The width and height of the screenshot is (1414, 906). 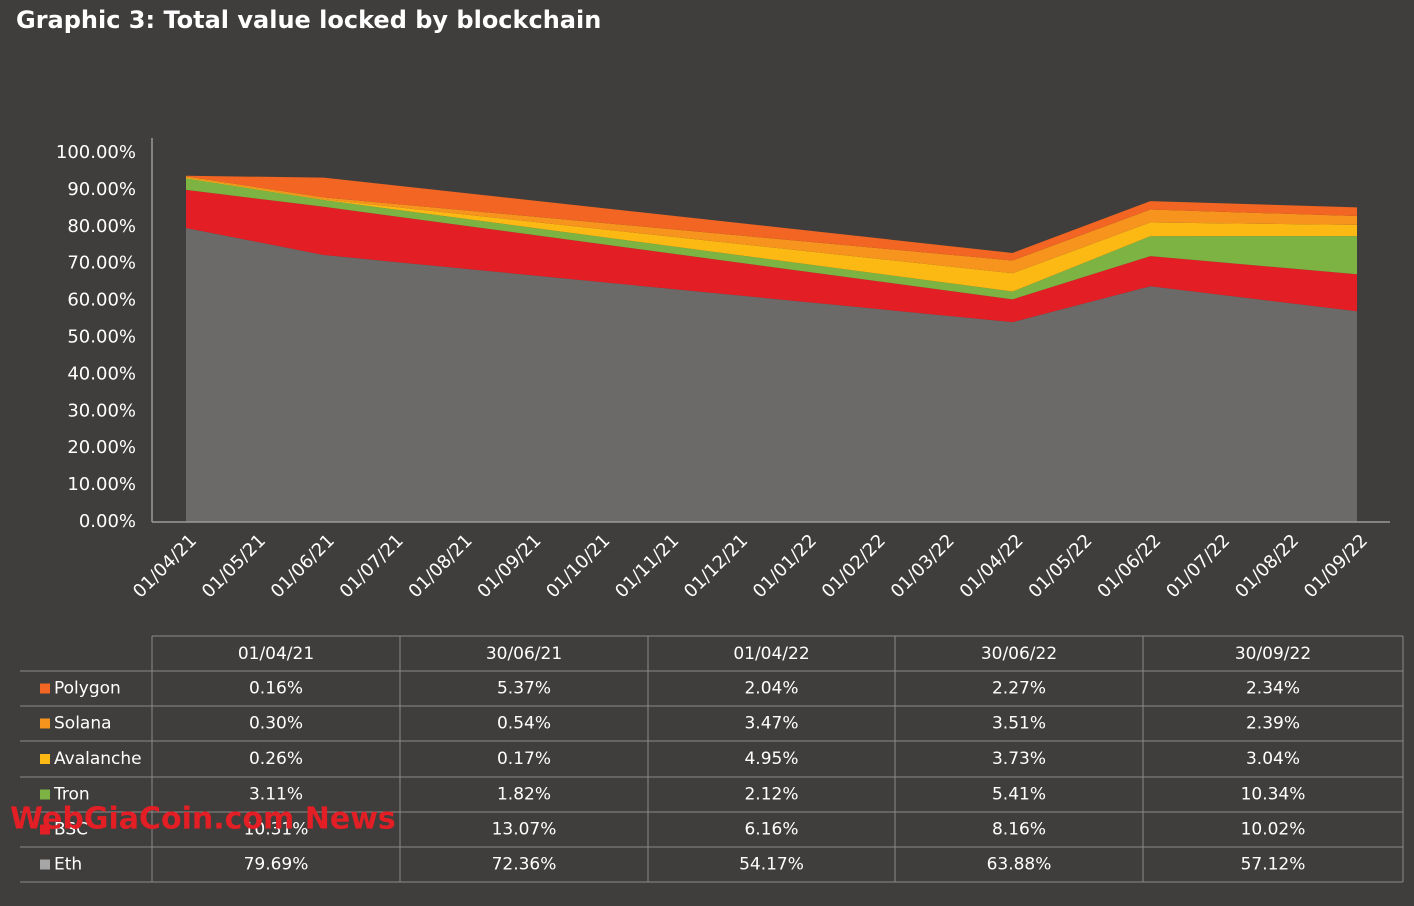 What do you see at coordinates (1019, 759) in the screenshot?
I see `table-cell: 3.73%` at bounding box center [1019, 759].